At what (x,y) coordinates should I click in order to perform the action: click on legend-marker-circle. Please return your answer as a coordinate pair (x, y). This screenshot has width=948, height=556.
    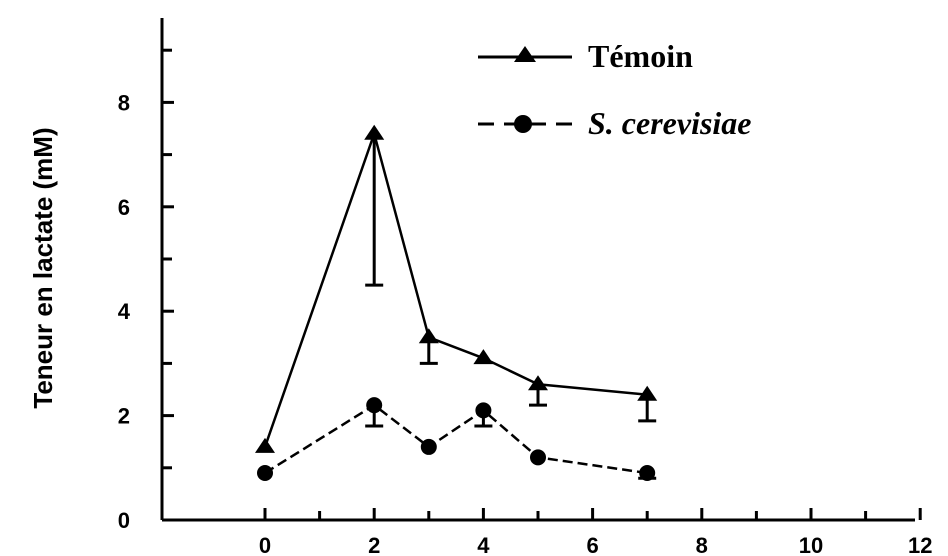
    Looking at the image, I should click on (523, 124).